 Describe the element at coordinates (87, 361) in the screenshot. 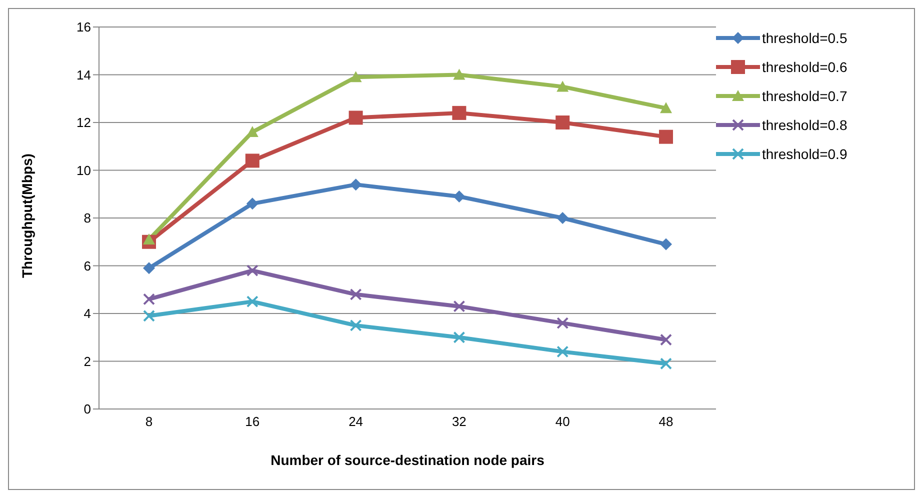

I see `y-tick-label: 2` at that location.